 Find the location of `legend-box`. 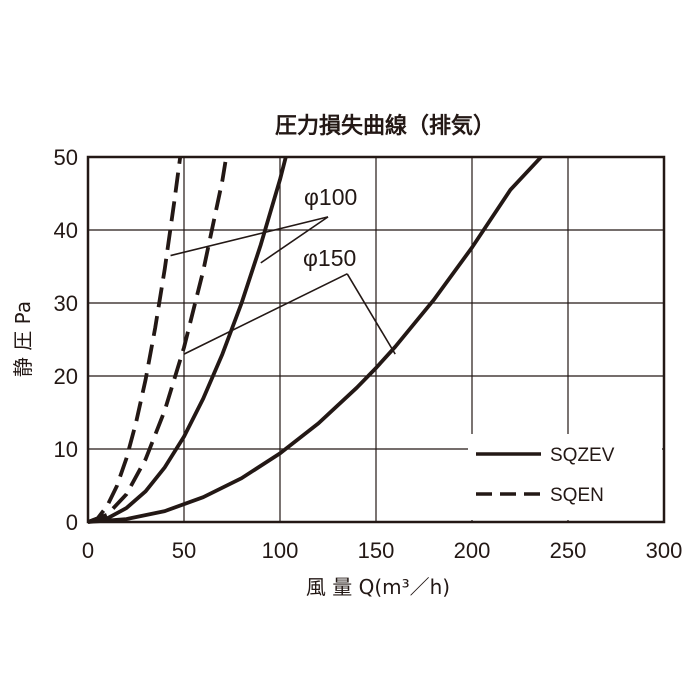

legend-box is located at coordinates (565, 477).